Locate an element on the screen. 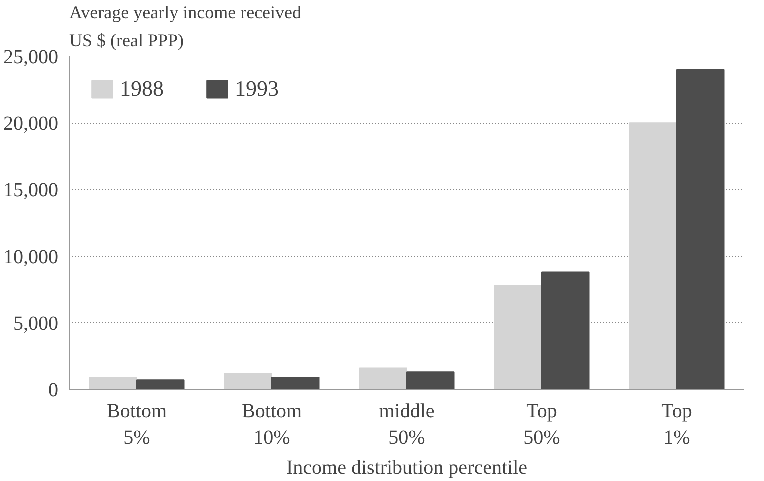  x-tick-label: Top 50% is located at coordinates (542, 424).